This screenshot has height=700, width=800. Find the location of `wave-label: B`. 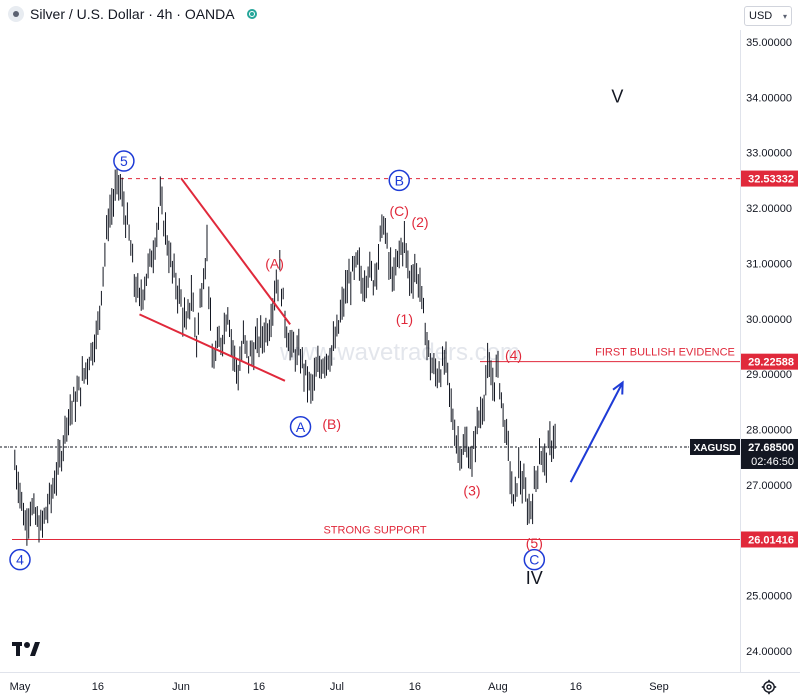

wave-label: B is located at coordinates (399, 180).